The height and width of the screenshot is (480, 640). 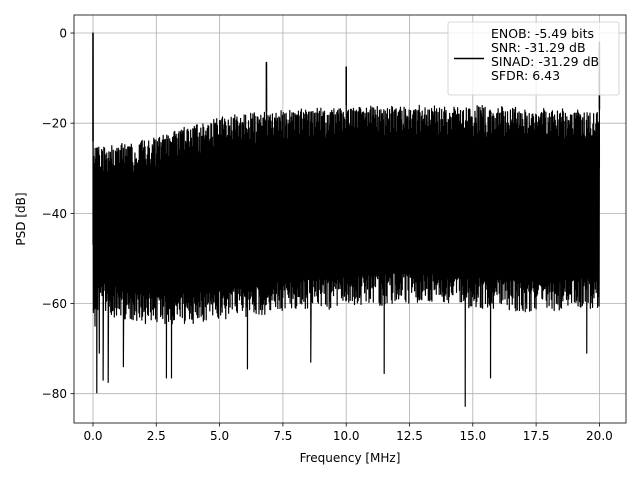 What do you see at coordinates (21, 218) in the screenshot?
I see `y-axis-label: PSD [dB]` at bounding box center [21, 218].